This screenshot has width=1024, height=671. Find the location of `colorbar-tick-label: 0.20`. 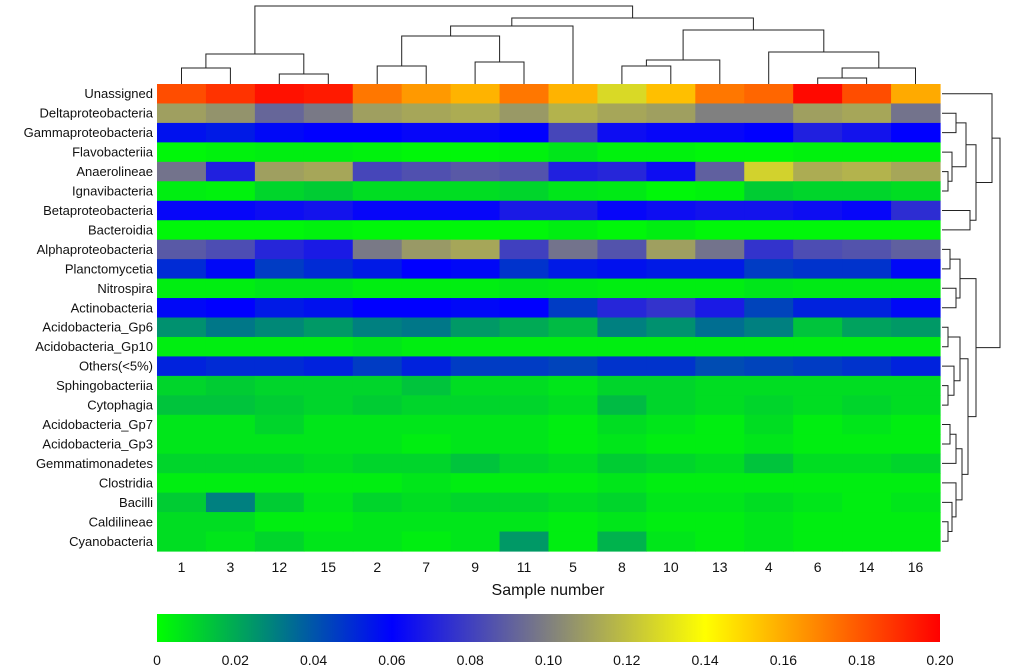

colorbar-tick-label: 0.20 is located at coordinates (939, 660).